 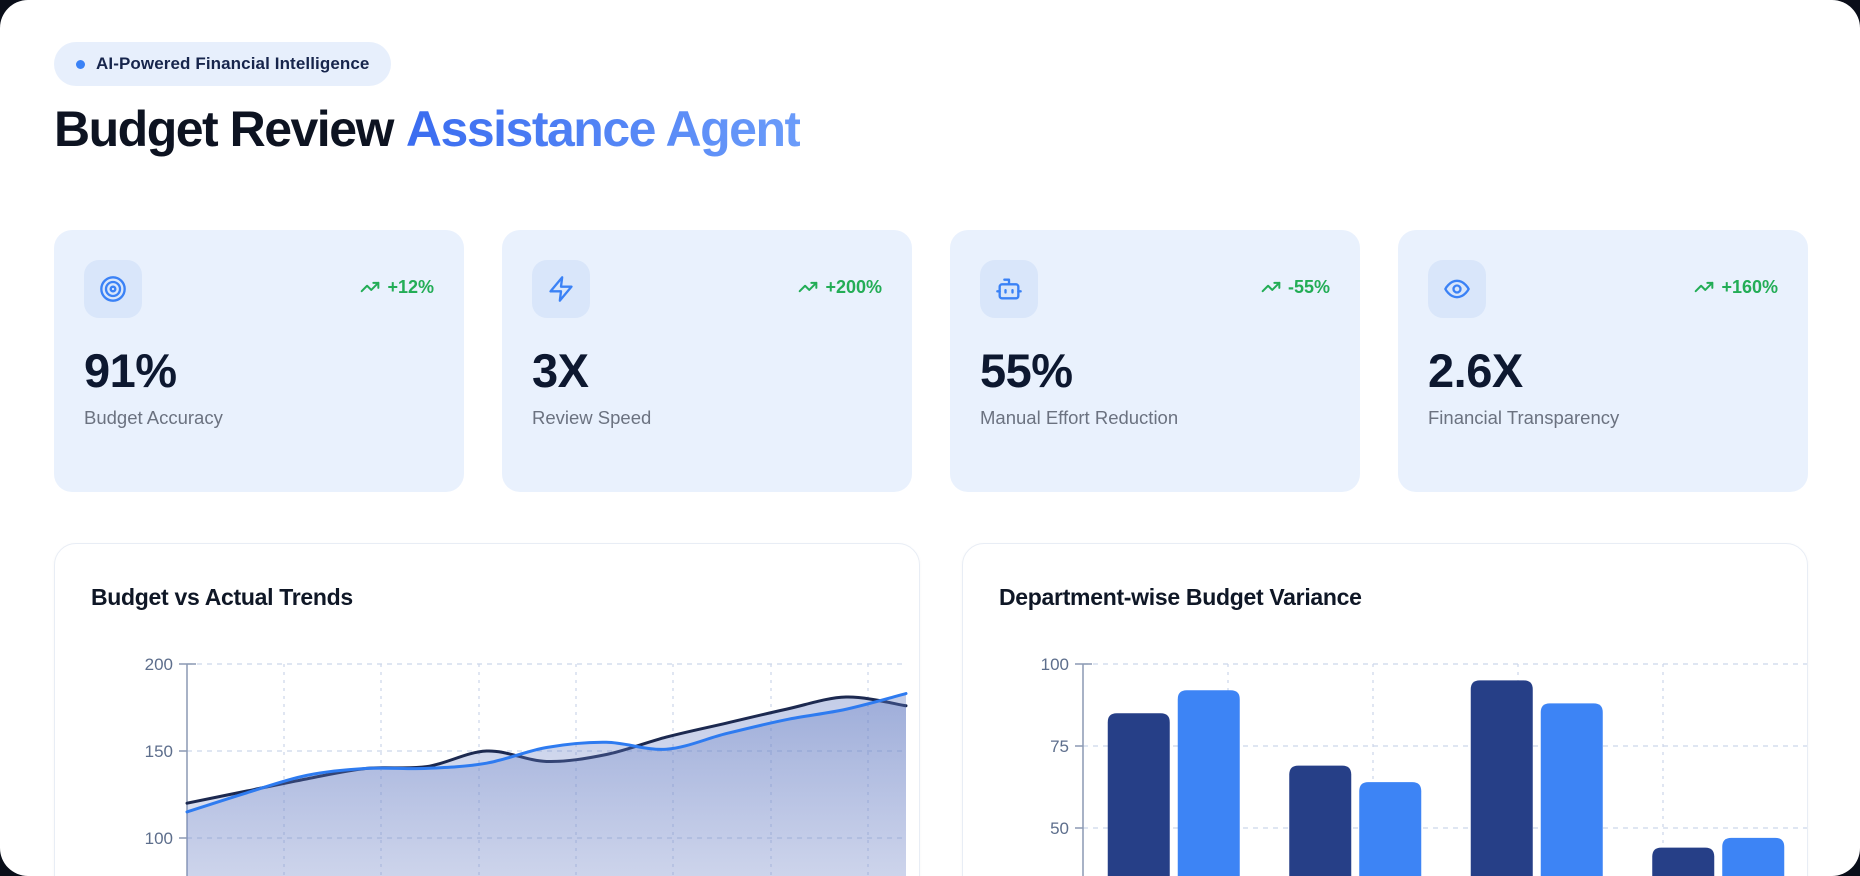 What do you see at coordinates (853, 286) in the screenshot?
I see `trend-value: +200%` at bounding box center [853, 286].